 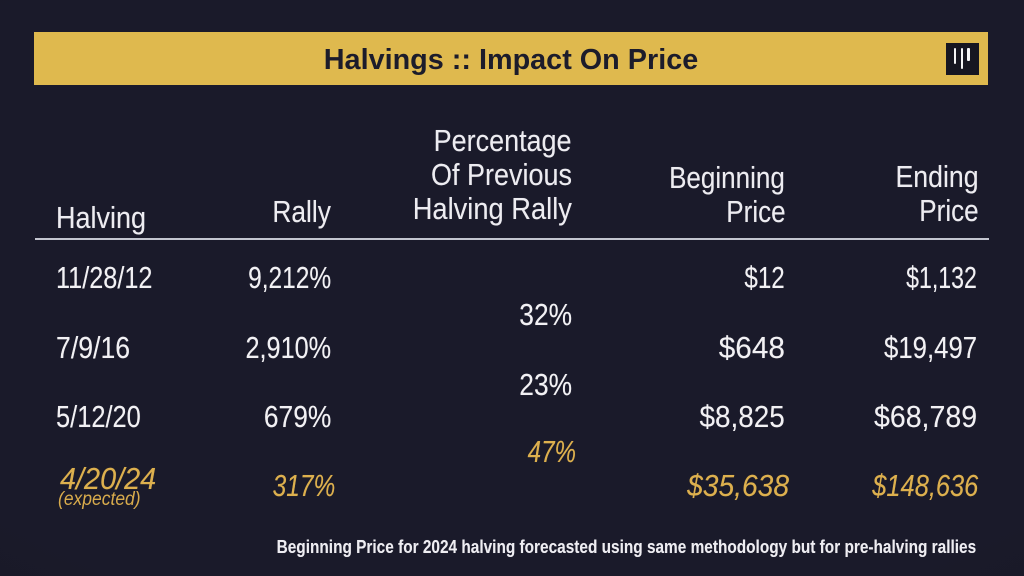 I want to click on text-ending-price: $19,497, so click(x=930, y=347).